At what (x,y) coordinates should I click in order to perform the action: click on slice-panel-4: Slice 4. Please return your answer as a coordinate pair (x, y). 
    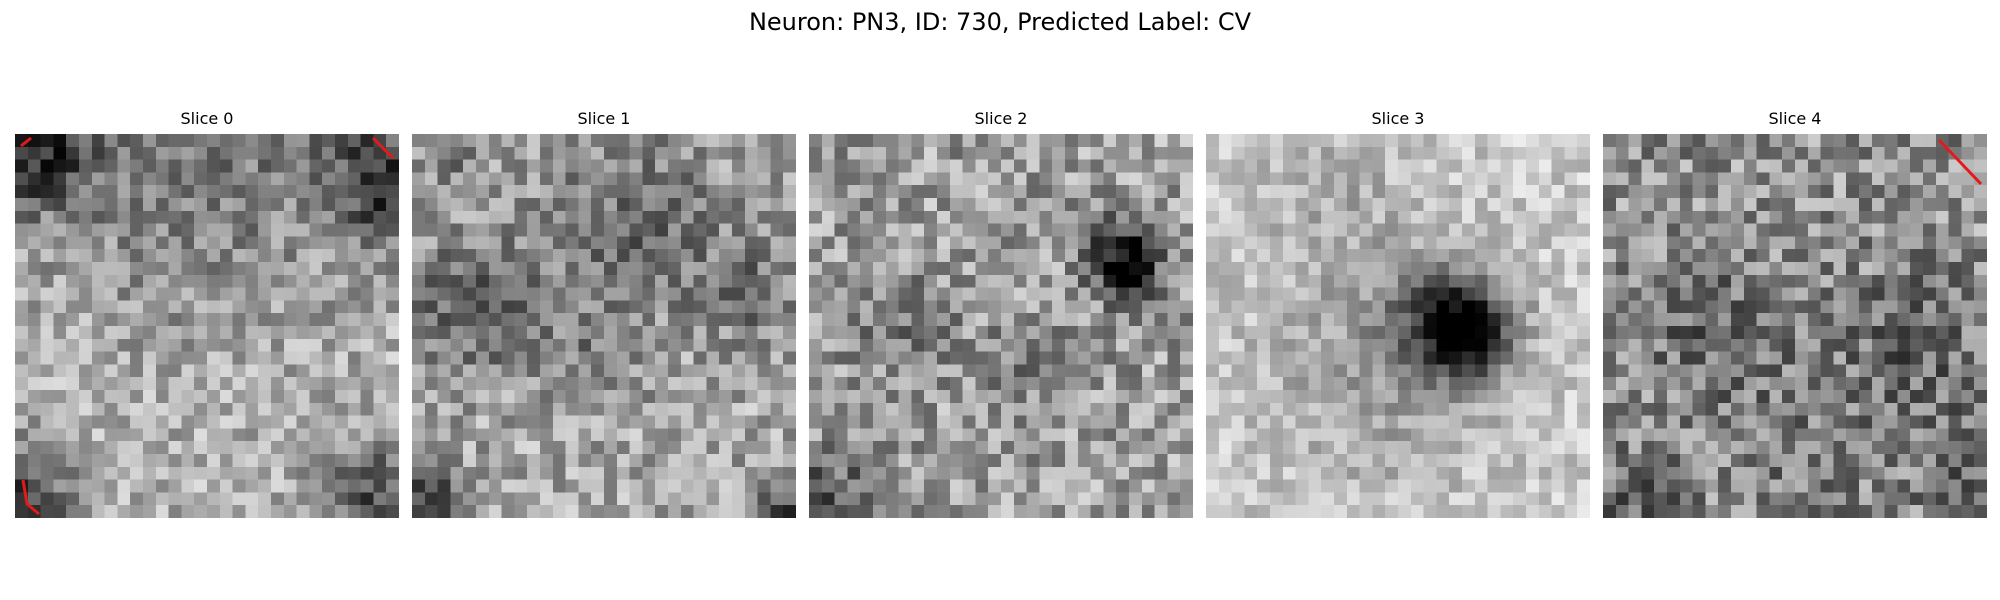
    Looking at the image, I should click on (1795, 314).